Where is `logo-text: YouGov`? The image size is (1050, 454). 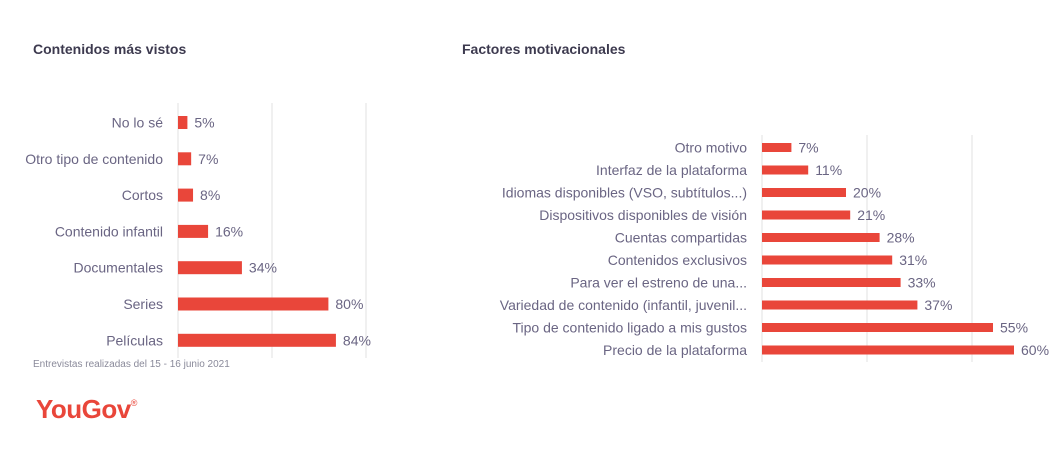 logo-text: YouGov is located at coordinates (83, 409).